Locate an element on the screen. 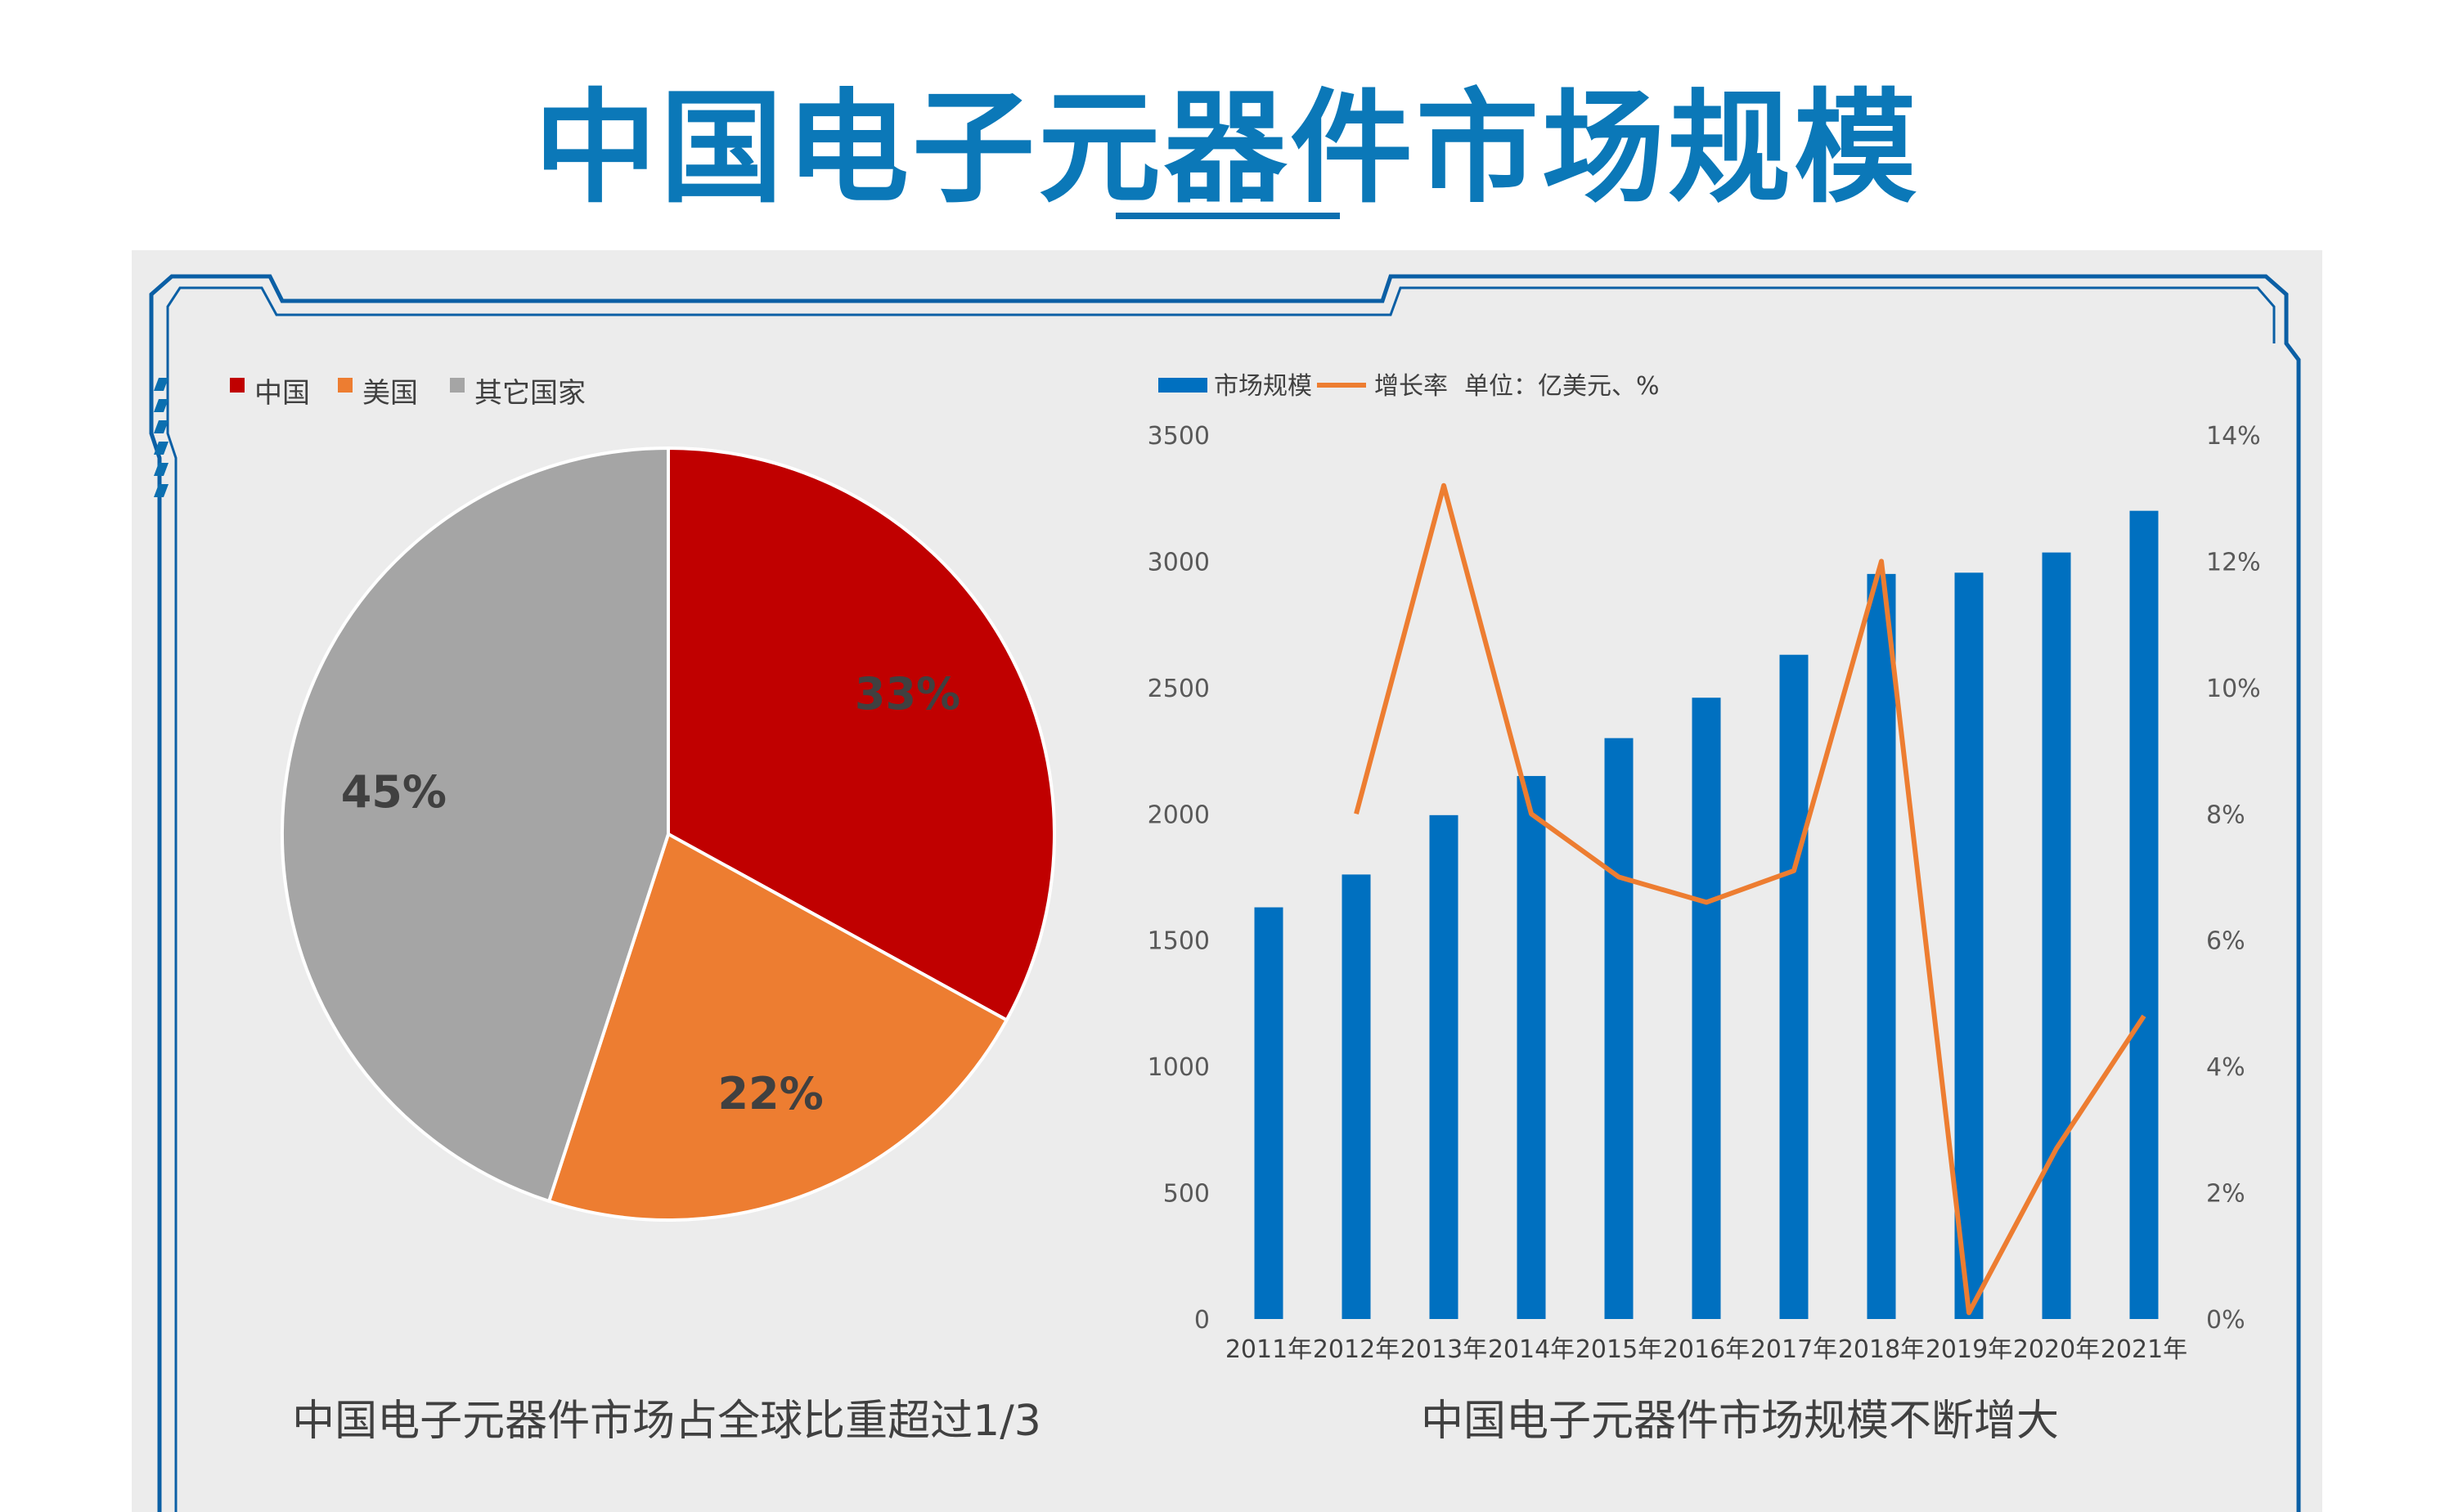  x-tick-label: 2018年 is located at coordinates (1881, 1349).